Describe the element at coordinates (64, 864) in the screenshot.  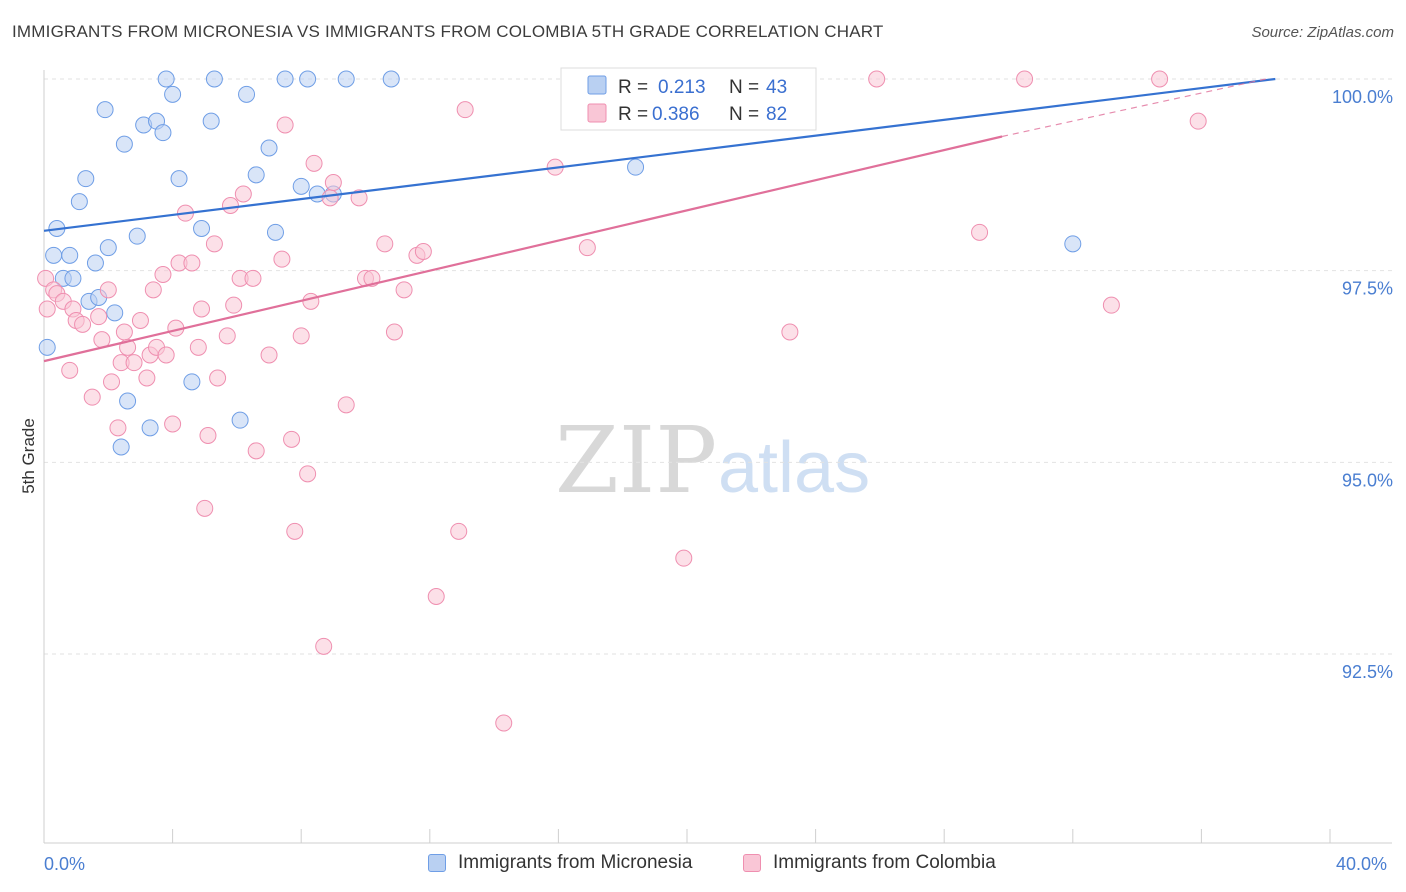
I see `x-tick-label-min: 0.0%` at that location.